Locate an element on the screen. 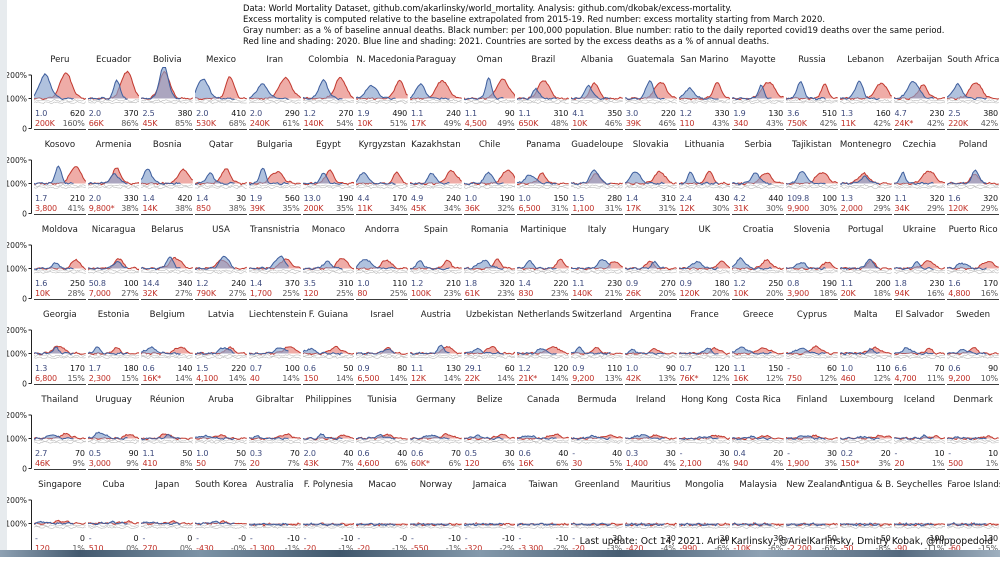 The image size is (1000, 564). country-cell-gibraltar: Gibraltar 0.3 70 20 7% is located at coordinates (275, 436).